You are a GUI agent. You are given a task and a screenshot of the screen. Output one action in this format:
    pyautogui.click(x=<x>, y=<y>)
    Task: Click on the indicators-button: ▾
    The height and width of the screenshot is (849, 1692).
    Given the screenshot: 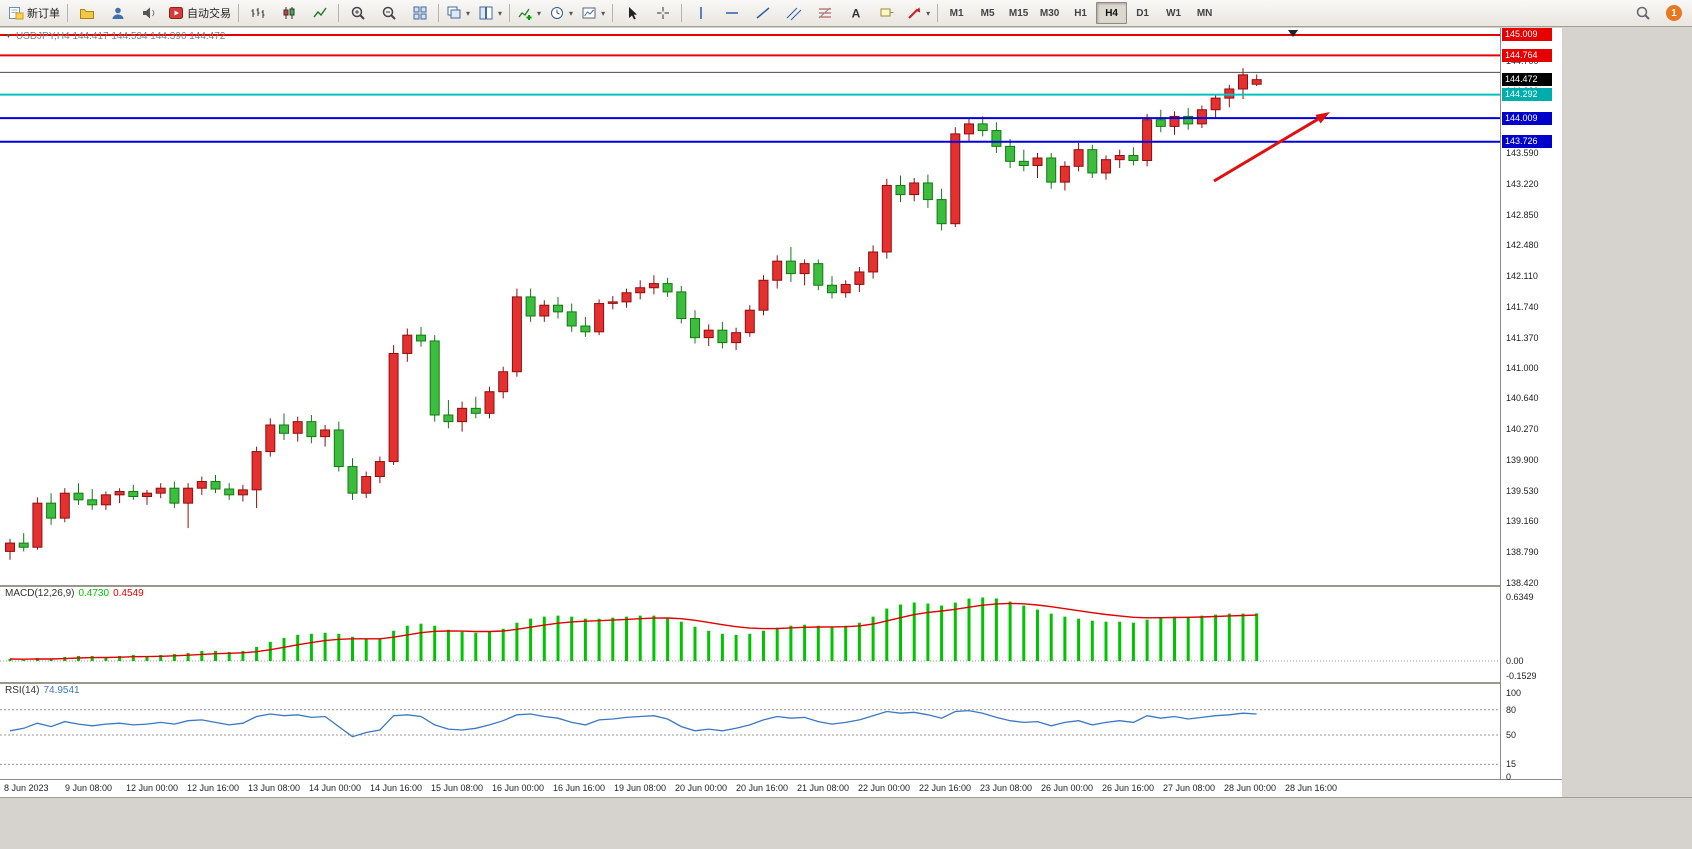 What is the action you would take?
    pyautogui.click(x=529, y=13)
    